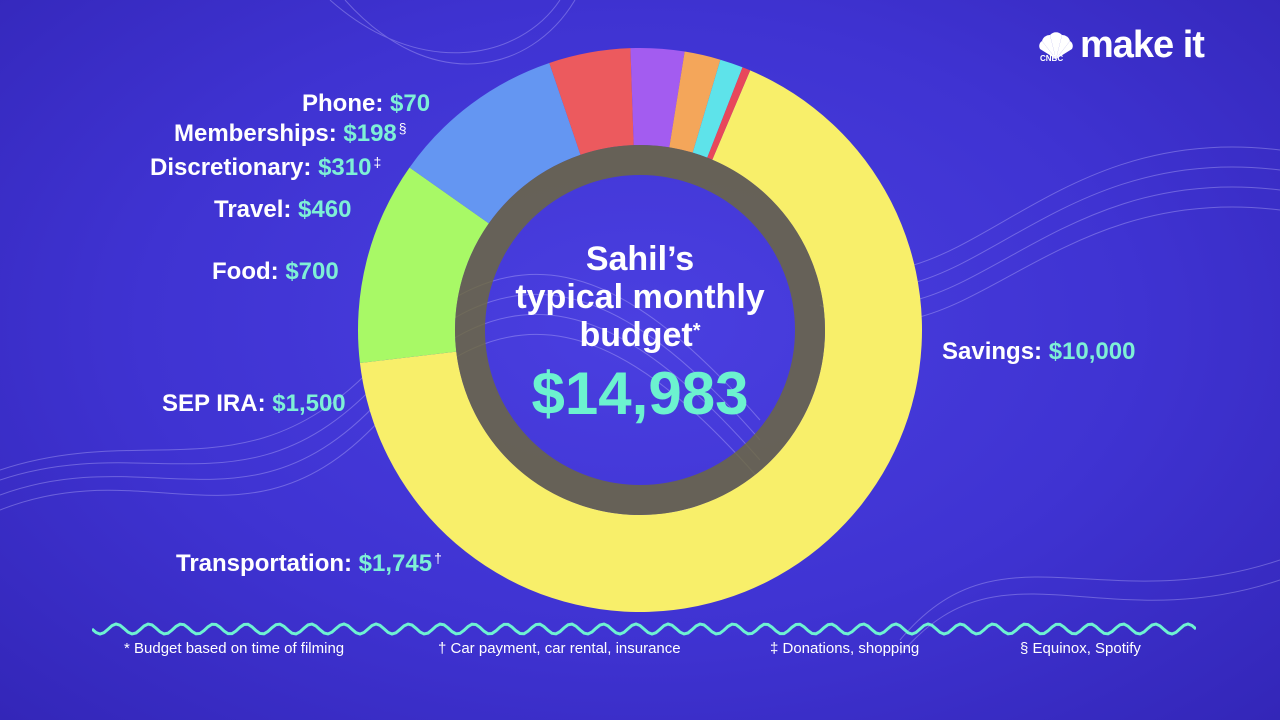 The image size is (1280, 720). I want to click on slice-sep-ira, so click(495, 143).